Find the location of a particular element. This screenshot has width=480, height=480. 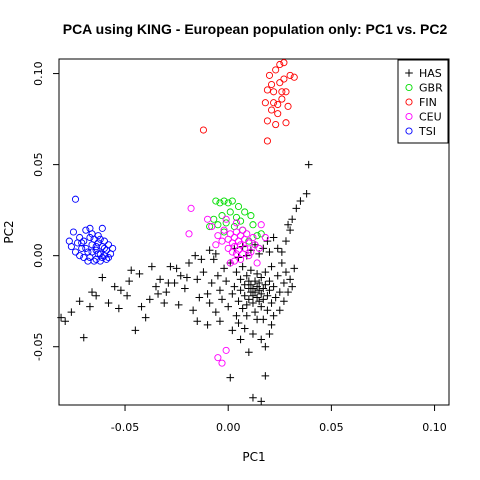

y-tick-label: -0.05 is located at coordinates (38, 346).